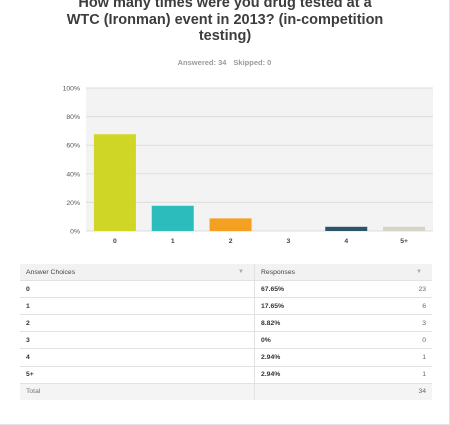 The height and width of the screenshot is (425, 450). What do you see at coordinates (73, 146) in the screenshot?
I see `y-tick-label: 60%` at bounding box center [73, 146].